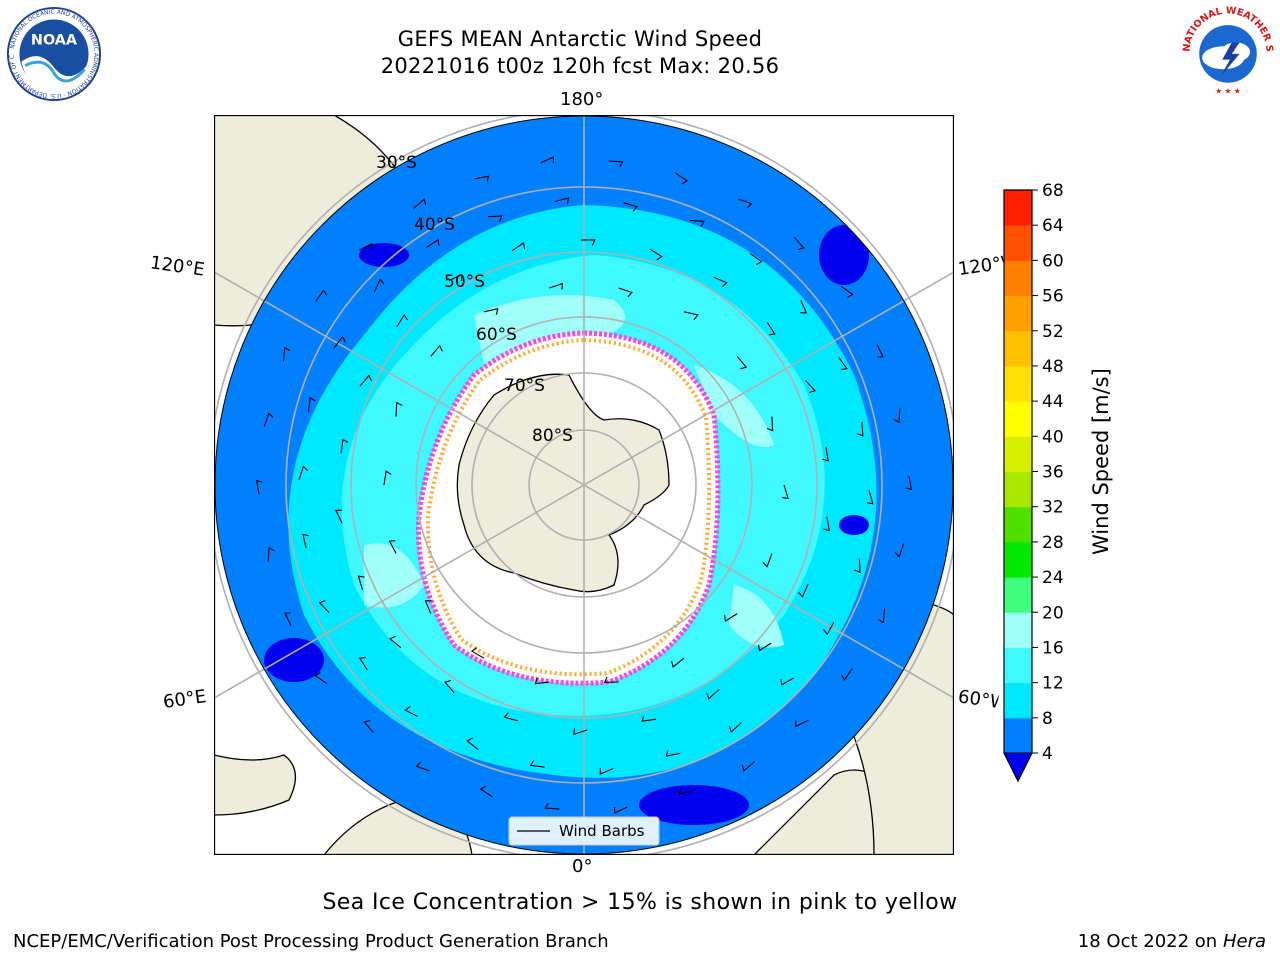  Describe the element at coordinates (1018, 767) in the screenshot. I see `colorbar-extend-triangle` at that location.